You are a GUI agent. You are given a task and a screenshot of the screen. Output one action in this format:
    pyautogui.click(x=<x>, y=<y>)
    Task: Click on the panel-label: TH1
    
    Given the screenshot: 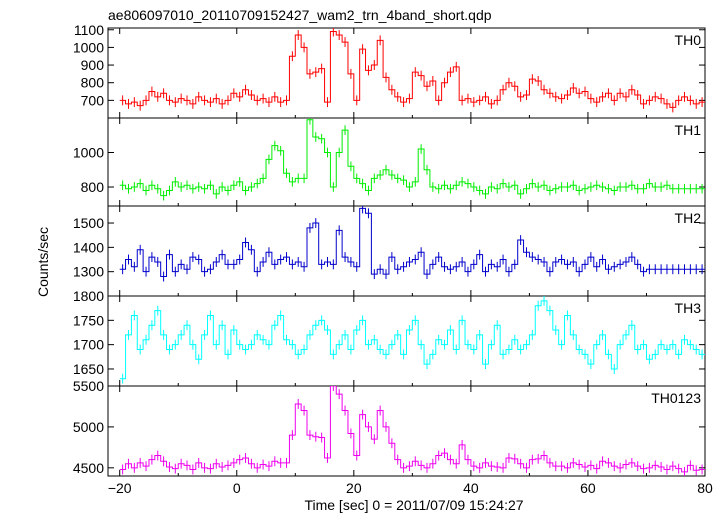 What is the action you would take?
    pyautogui.click(x=688, y=130)
    